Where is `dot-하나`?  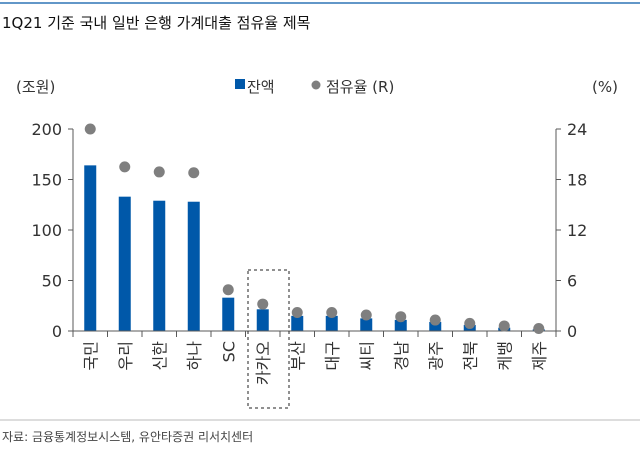
dot-하나 is located at coordinates (194, 173).